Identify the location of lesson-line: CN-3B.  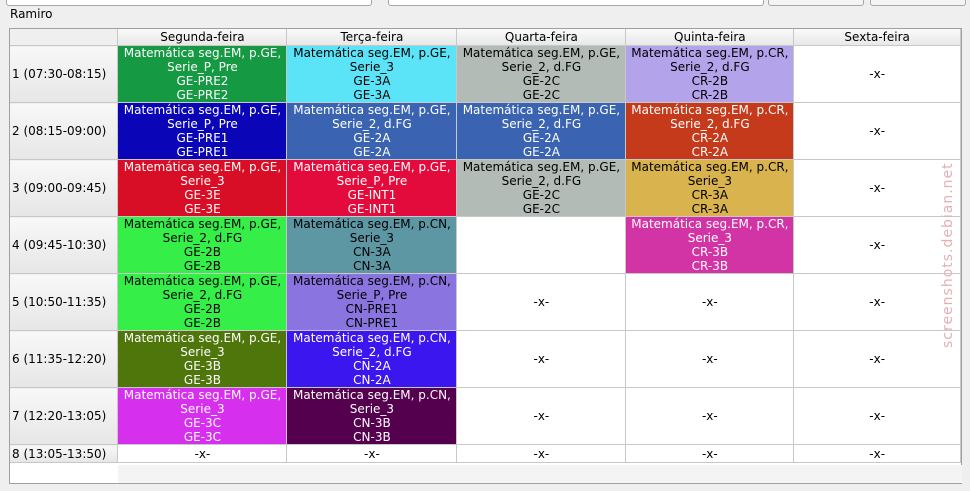
(372, 423).